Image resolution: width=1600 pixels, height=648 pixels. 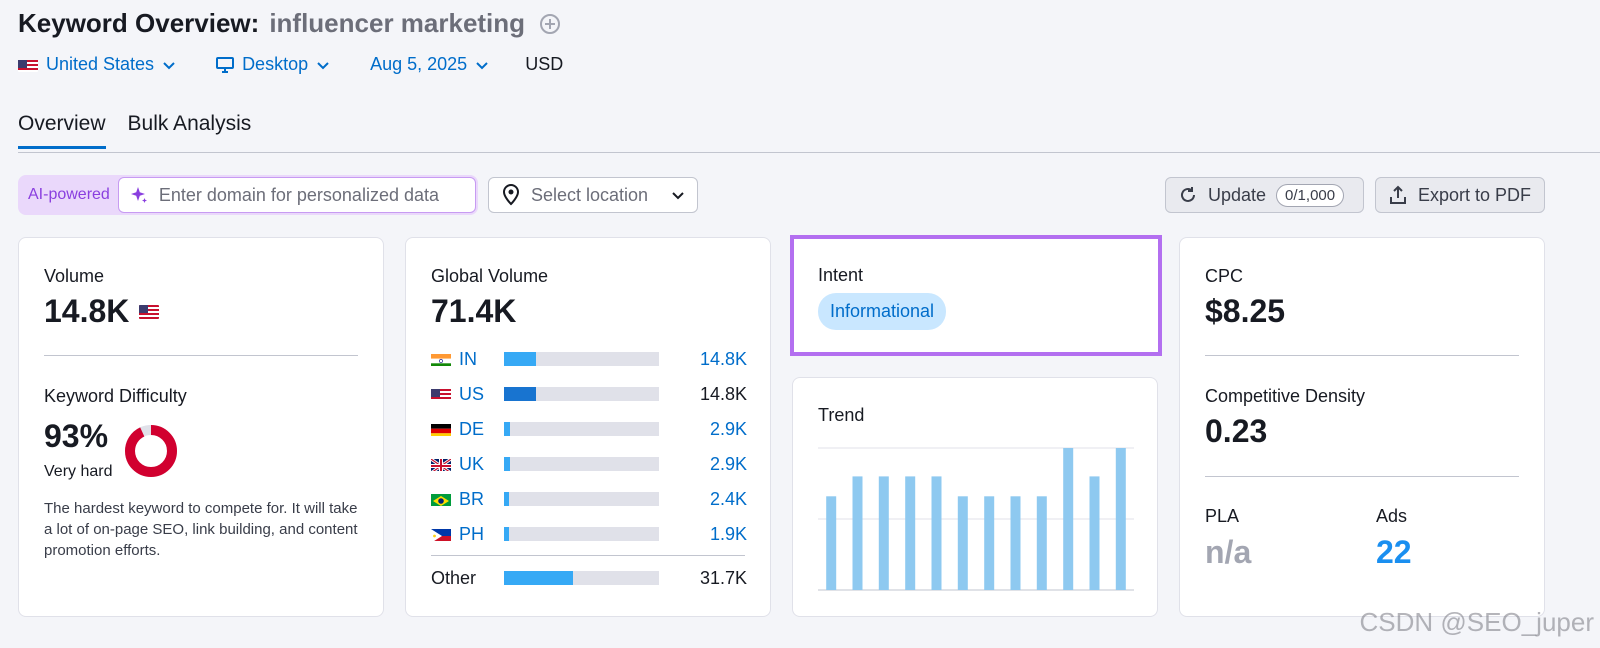 I want to click on country-code: DE, so click(x=472, y=428).